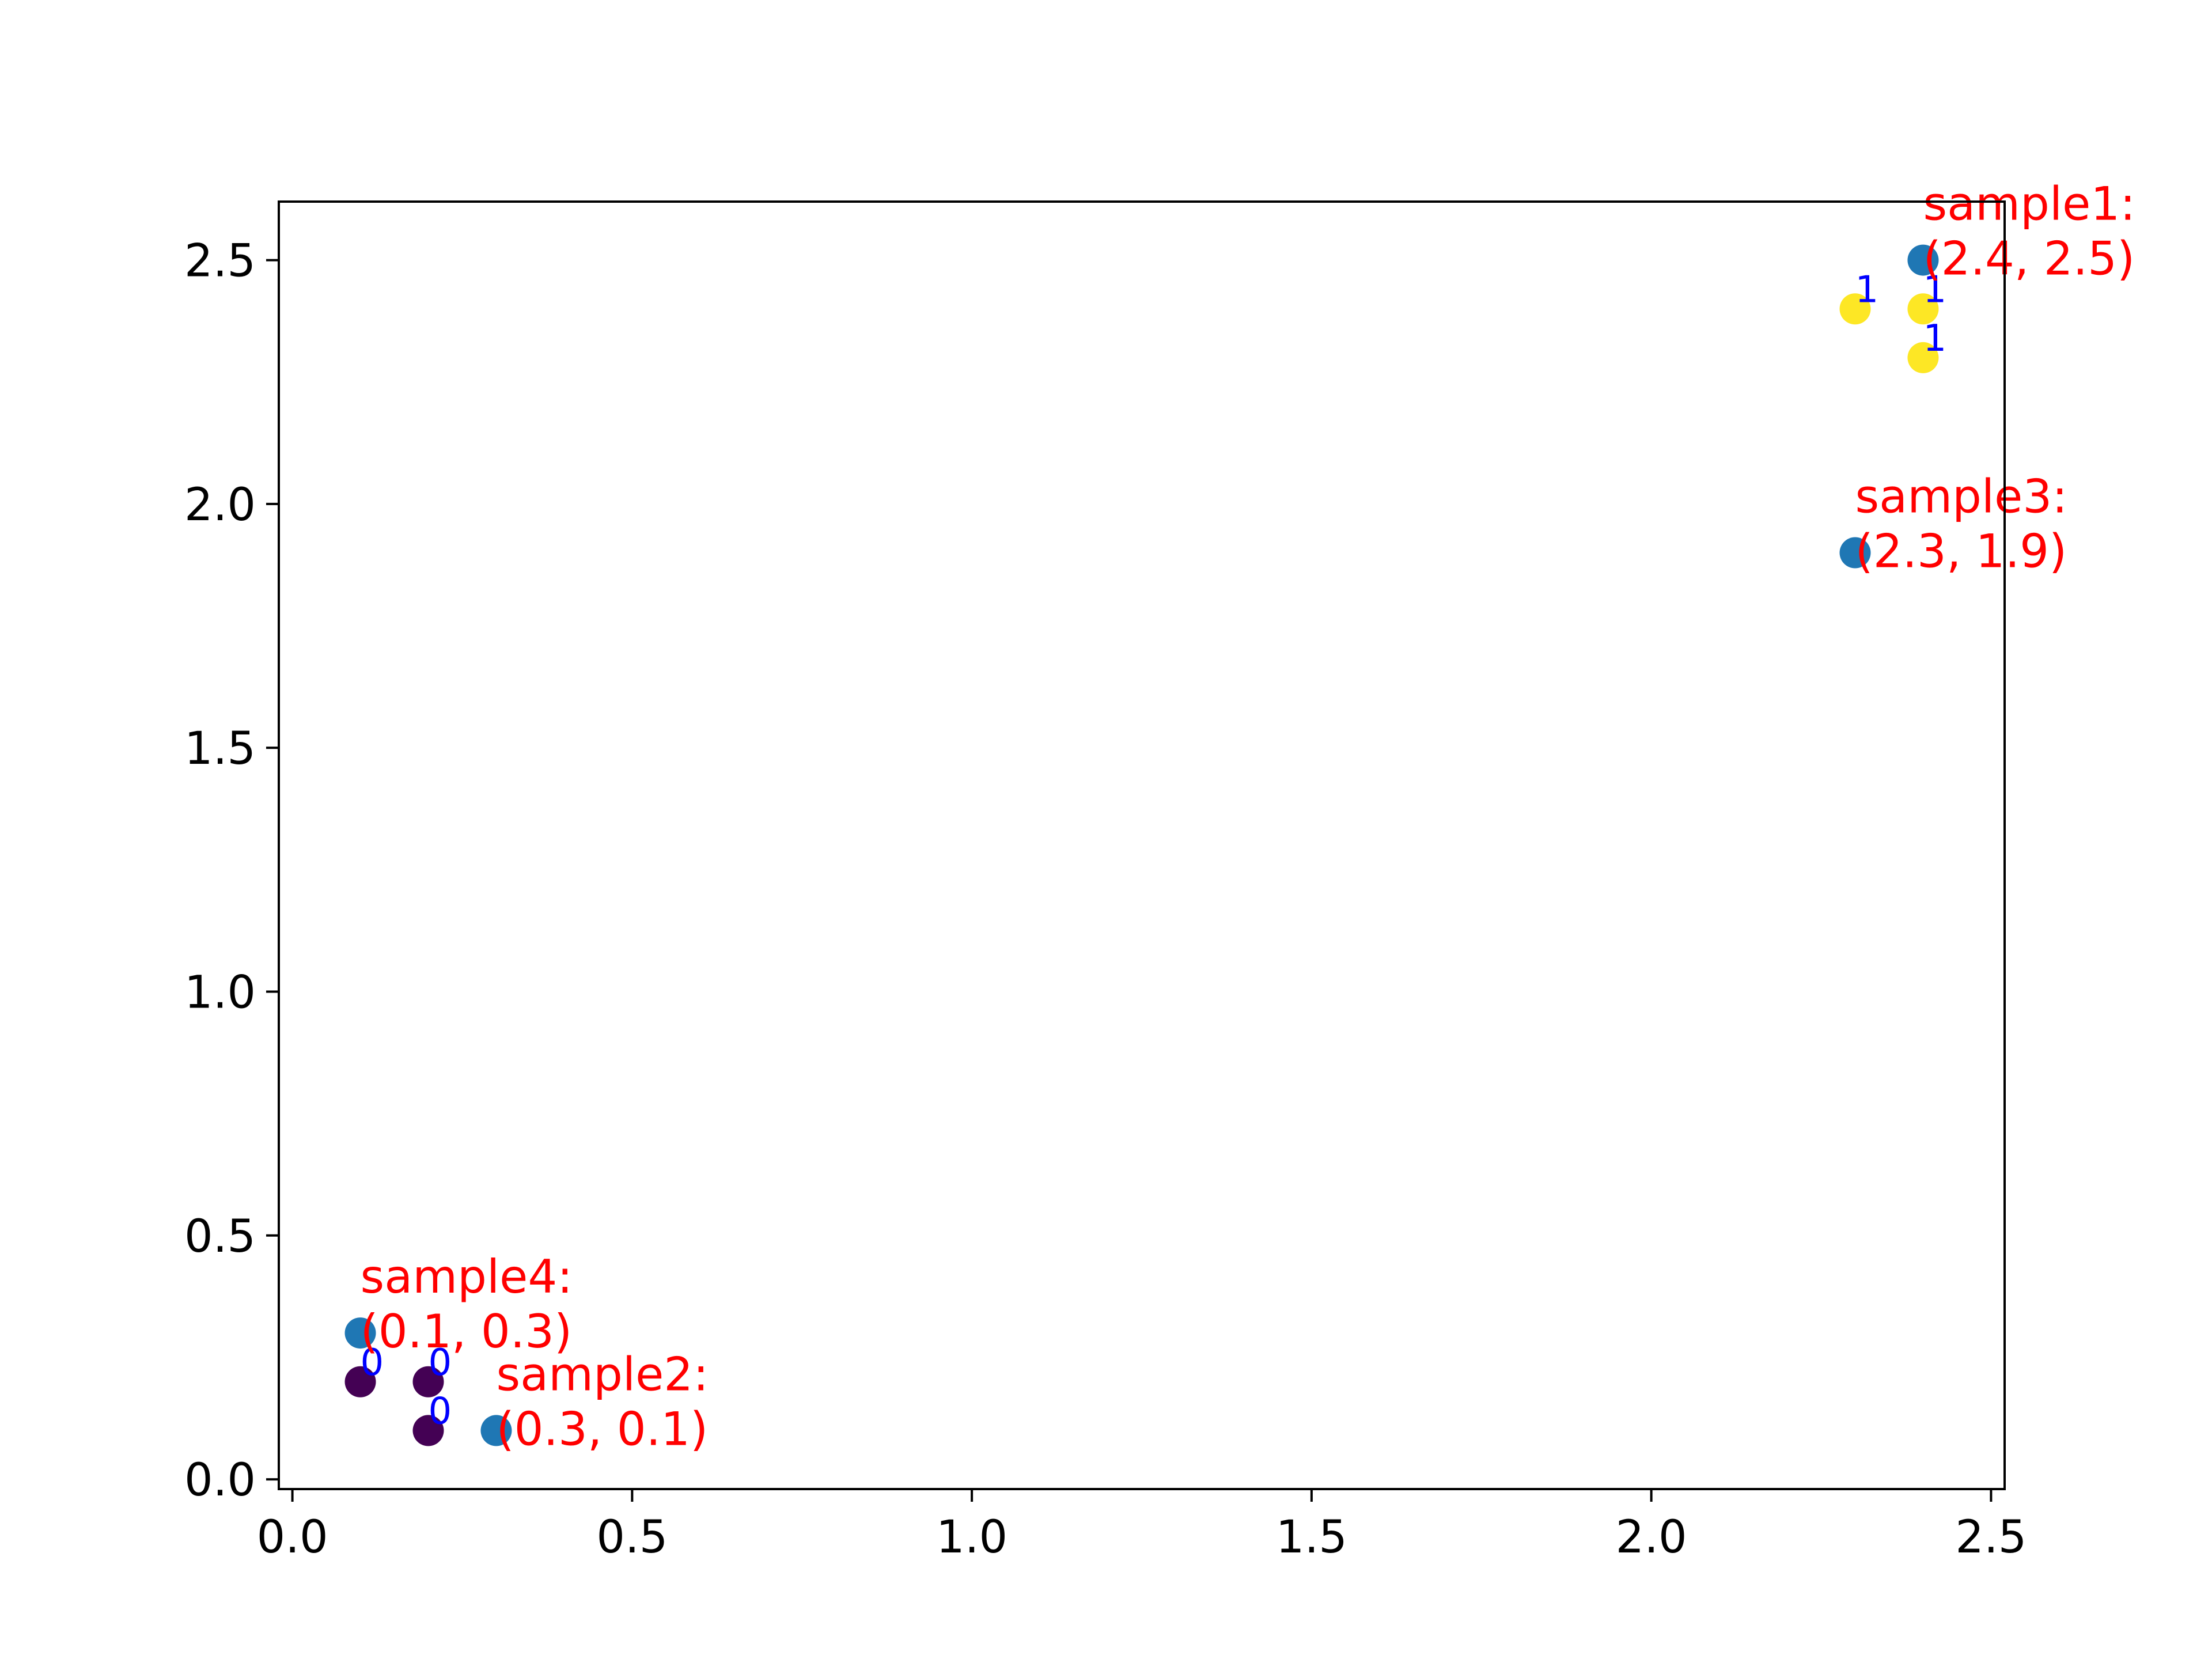 The height and width of the screenshot is (1659, 2212). Describe the element at coordinates (220, 1480) in the screenshot. I see `y-tick-label: 0.0` at that location.